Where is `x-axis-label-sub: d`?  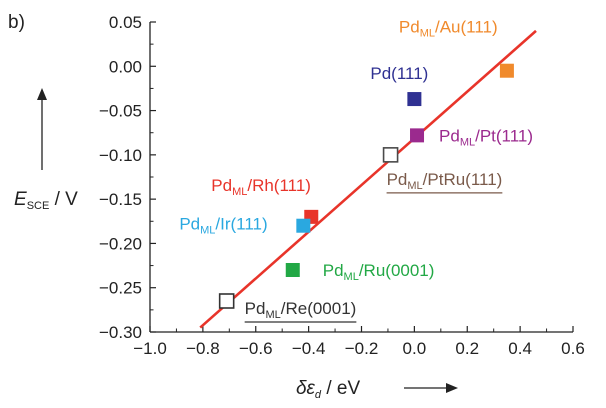 x-axis-label-sub: d is located at coordinates (318, 395).